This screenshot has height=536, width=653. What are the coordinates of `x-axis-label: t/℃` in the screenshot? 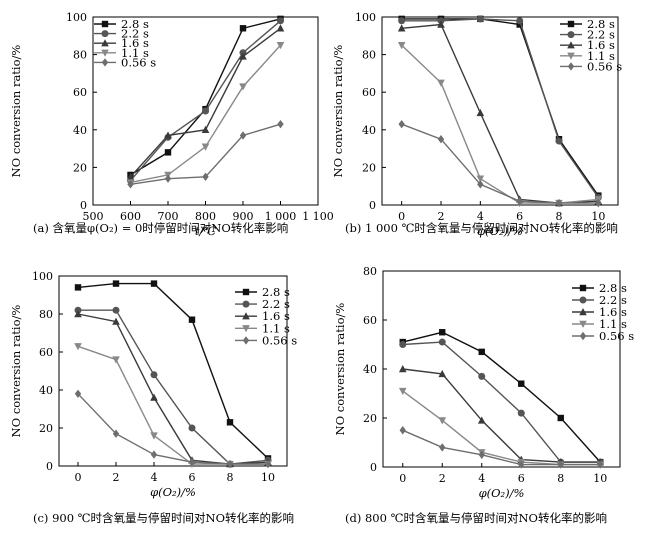 It's located at (205, 231).